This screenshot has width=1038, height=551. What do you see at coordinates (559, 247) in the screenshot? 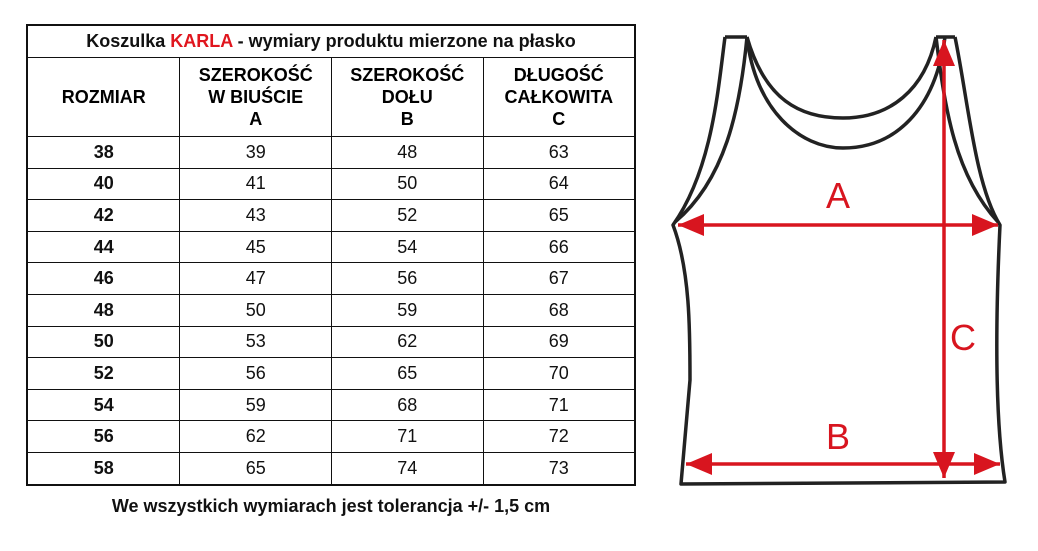
I see `measurement-cell: 66` at bounding box center [559, 247].